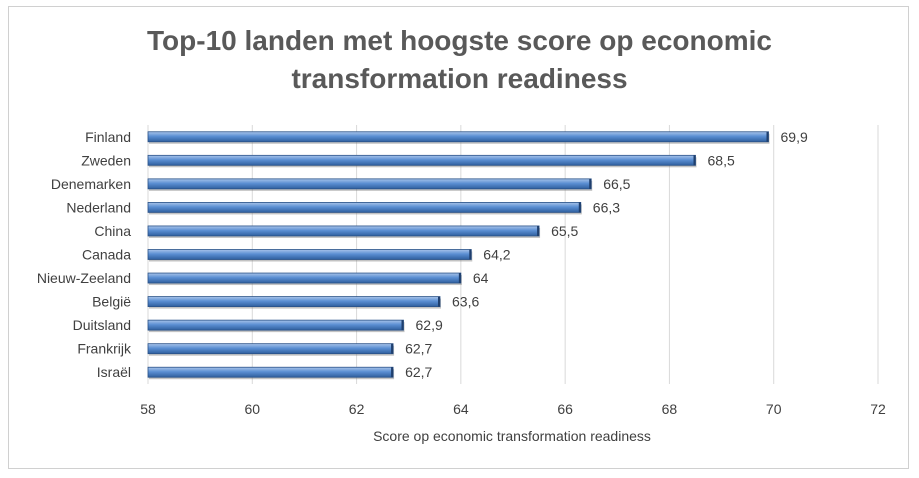  What do you see at coordinates (565, 409) in the screenshot?
I see `x-tick-label: 66` at bounding box center [565, 409].